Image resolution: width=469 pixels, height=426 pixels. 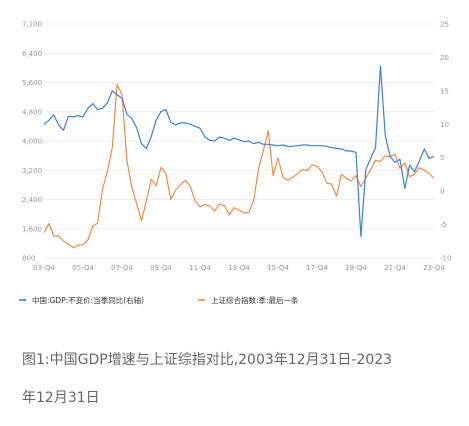 I want to click on x-tick-label: 21-Q4, so click(x=395, y=268).